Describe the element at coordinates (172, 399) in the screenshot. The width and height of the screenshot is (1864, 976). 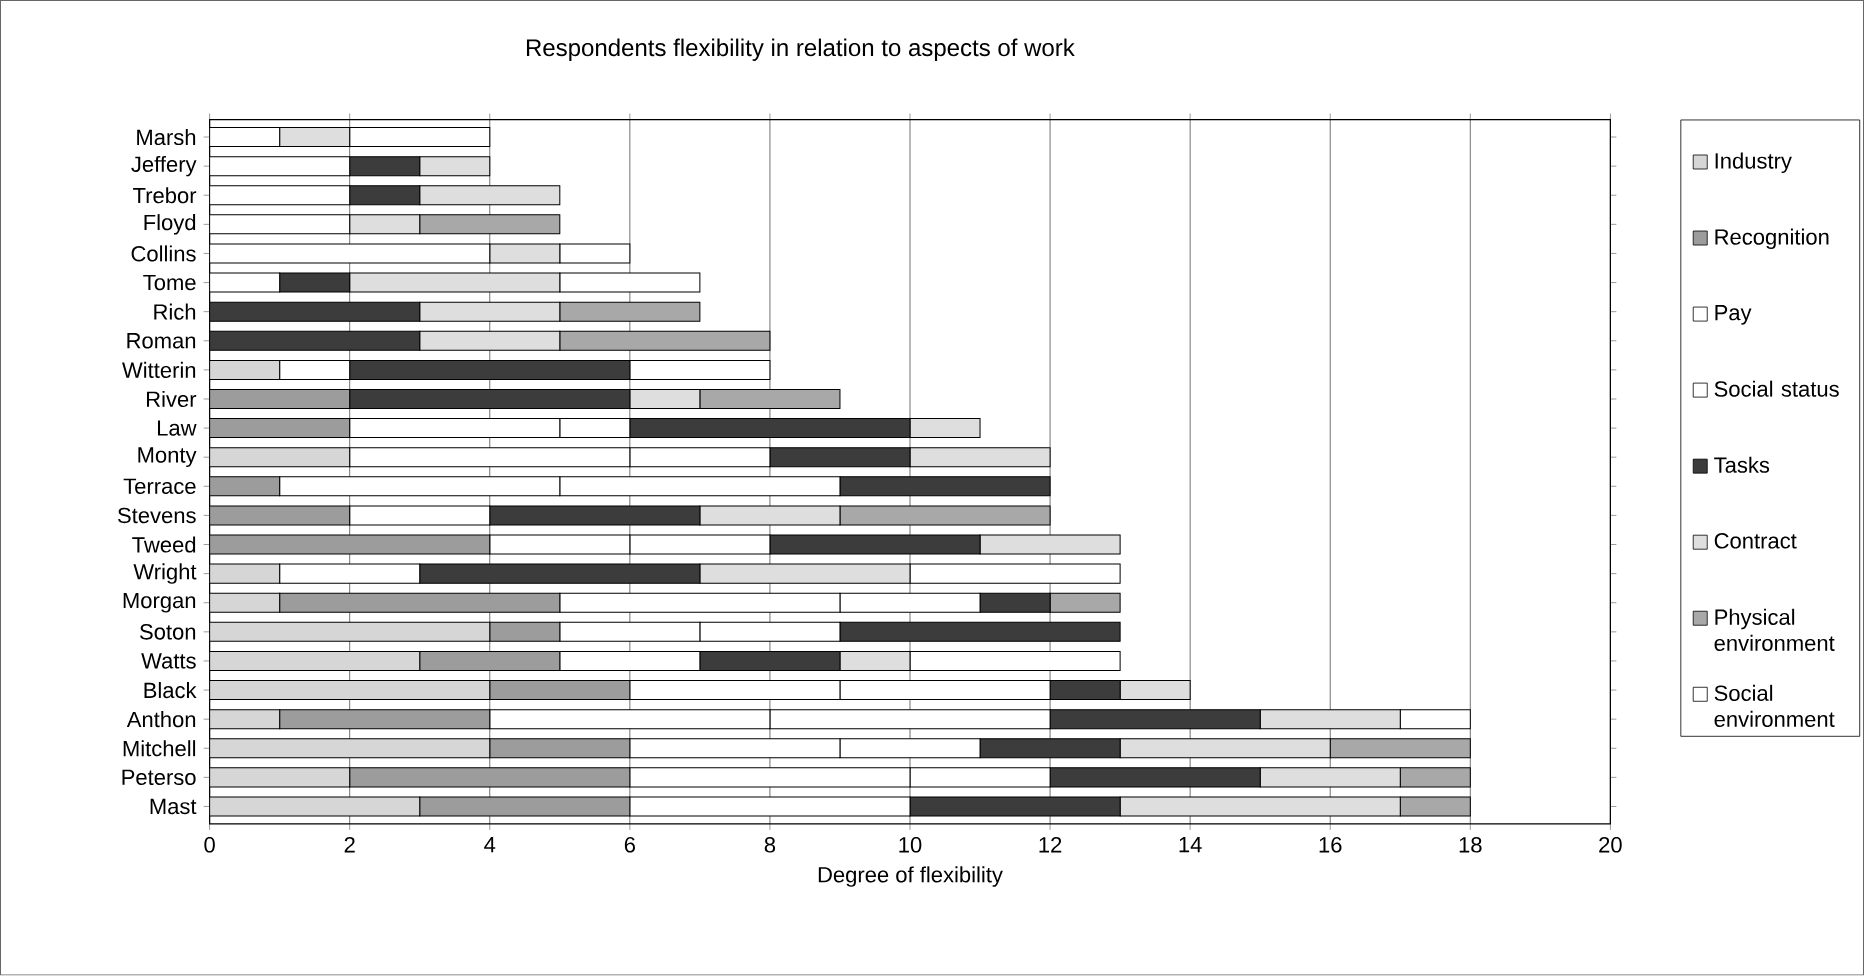
I see `y-tick-label: River` at that location.